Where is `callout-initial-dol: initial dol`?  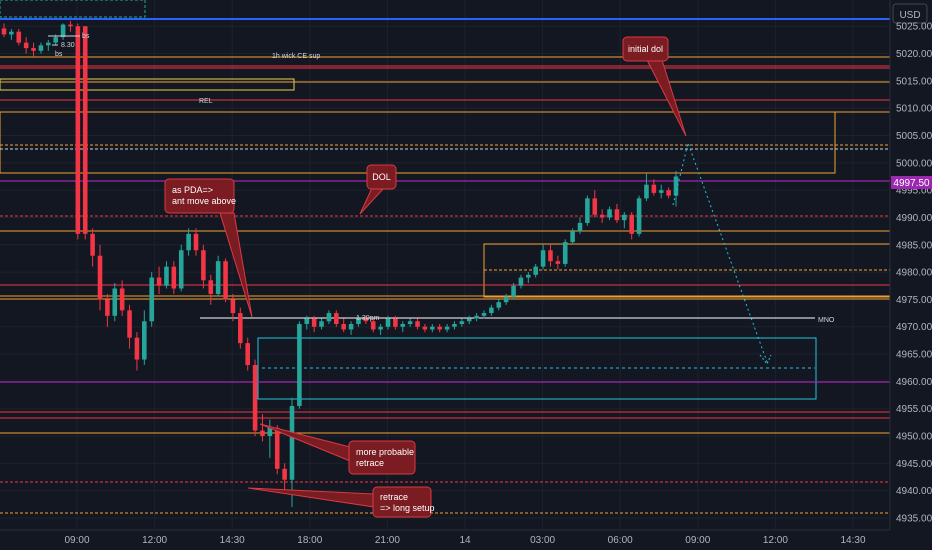 callout-initial-dol: initial dol is located at coordinates (654, 86).